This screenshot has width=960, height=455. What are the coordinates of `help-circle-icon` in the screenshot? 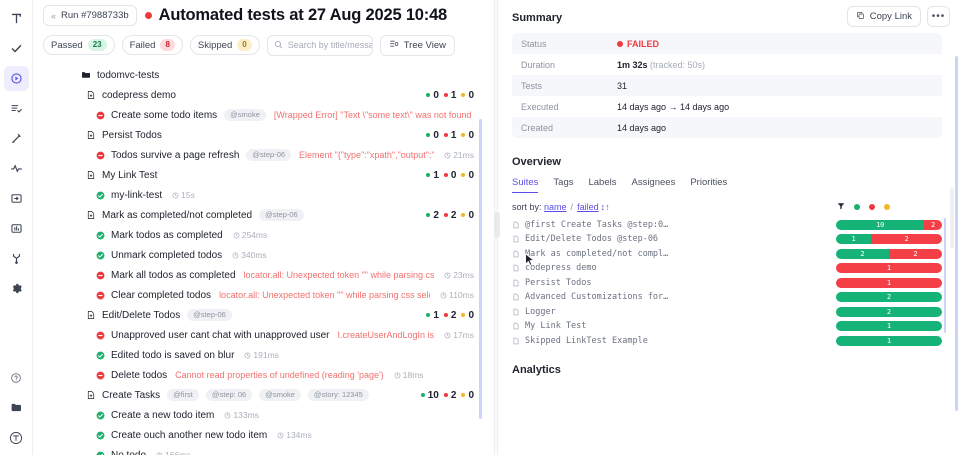 It's located at (16, 377).